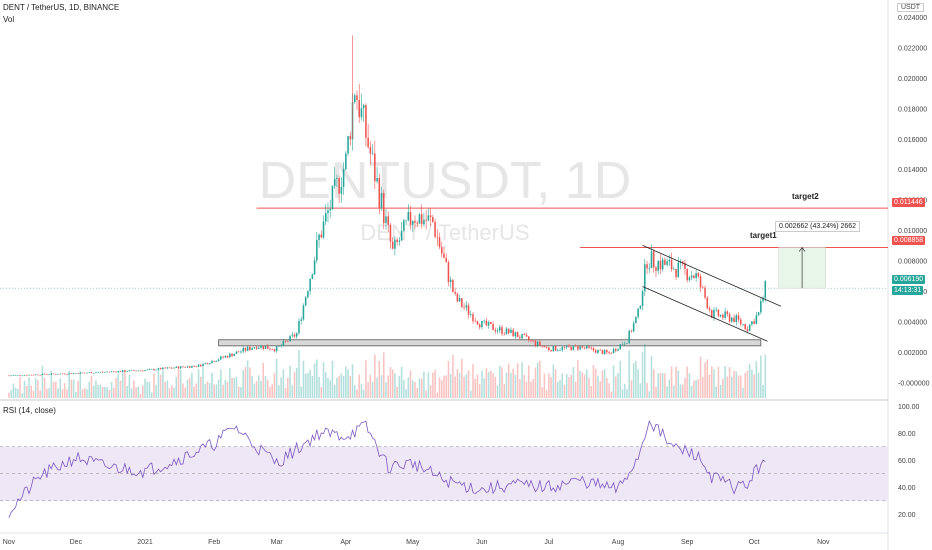 The width and height of the screenshot is (932, 550). I want to click on currency-badge: USDT, so click(911, 7).